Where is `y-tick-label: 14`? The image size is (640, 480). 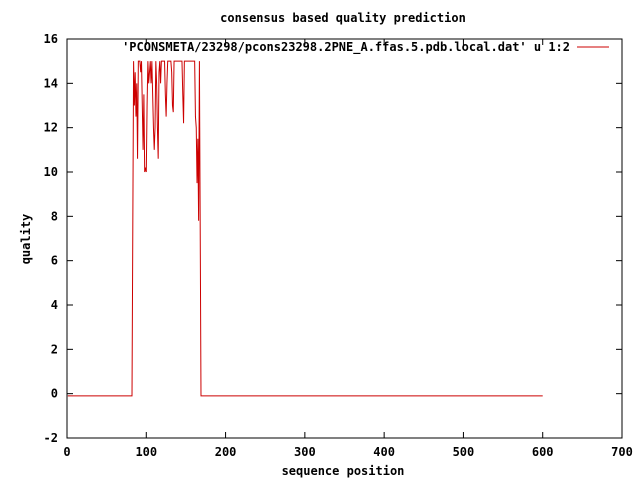
y-tick-label: 14 is located at coordinates (51, 83).